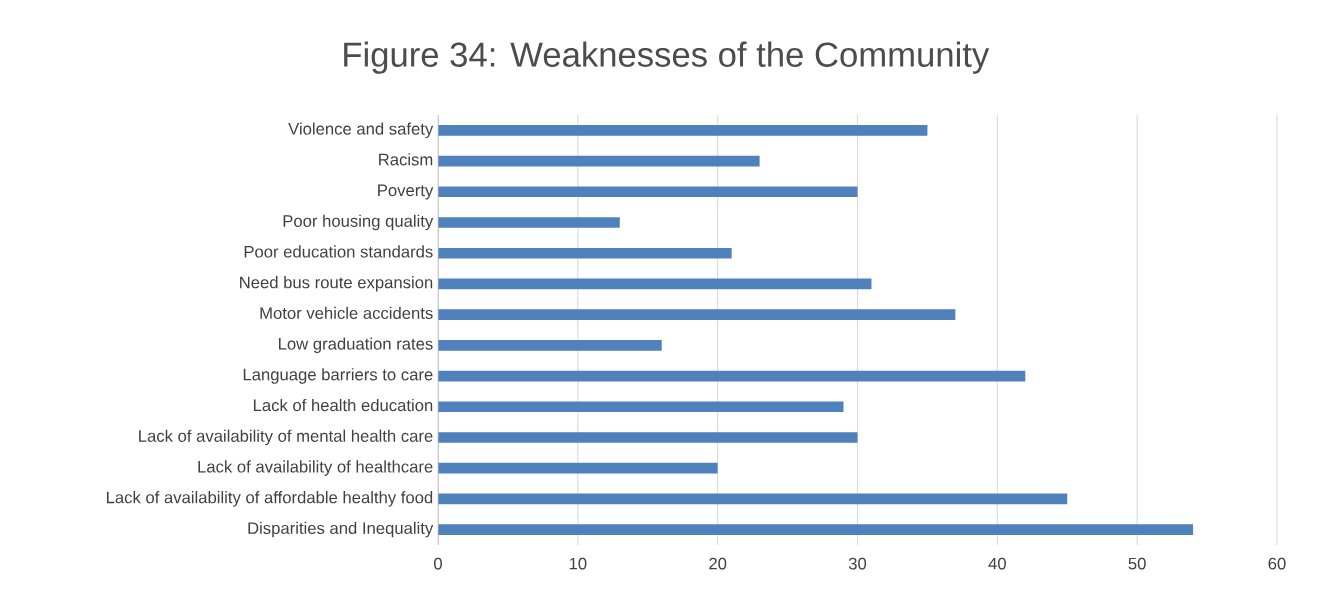  What do you see at coordinates (315, 468) in the screenshot?
I see `y-tick-label: Lack of availability of healthcare` at bounding box center [315, 468].